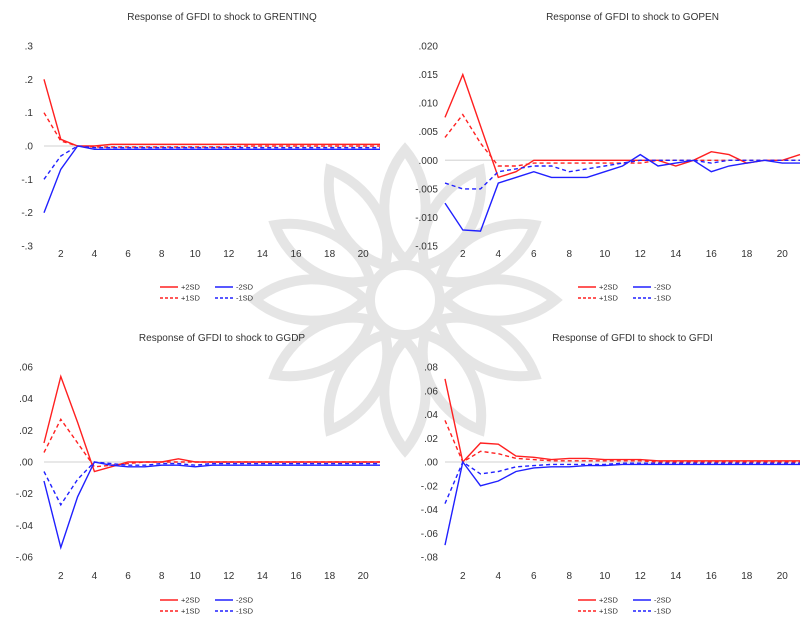 The width and height of the screenshot is (803, 618). What do you see at coordinates (430, 558) in the screenshot?
I see `y-tick-label: -.08` at bounding box center [430, 558].